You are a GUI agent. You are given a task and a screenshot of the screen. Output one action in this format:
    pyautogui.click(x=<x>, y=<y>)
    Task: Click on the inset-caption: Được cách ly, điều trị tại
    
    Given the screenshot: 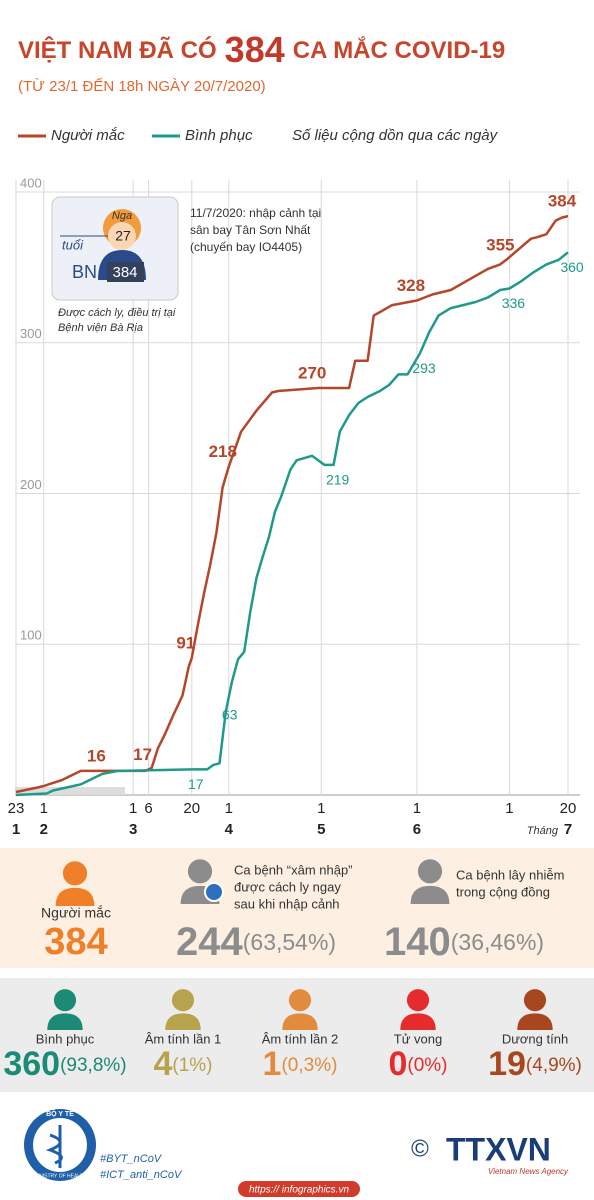 What is the action you would take?
    pyautogui.click(x=117, y=313)
    